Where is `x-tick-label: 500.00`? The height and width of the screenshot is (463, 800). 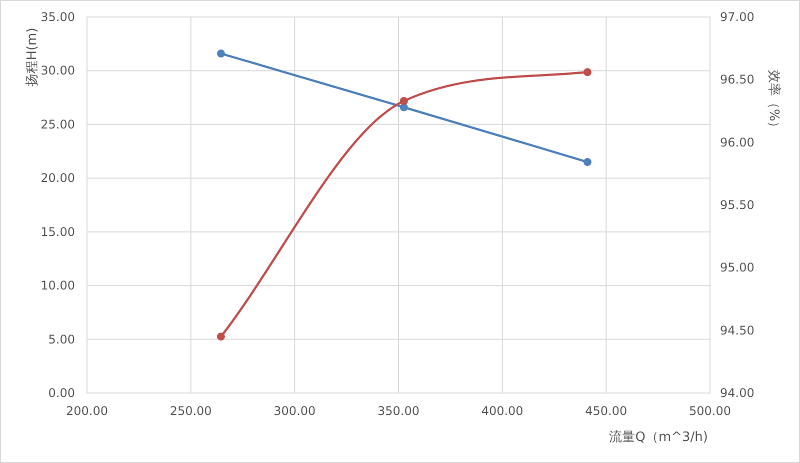 x-tick-label: 500.00 is located at coordinates (710, 411).